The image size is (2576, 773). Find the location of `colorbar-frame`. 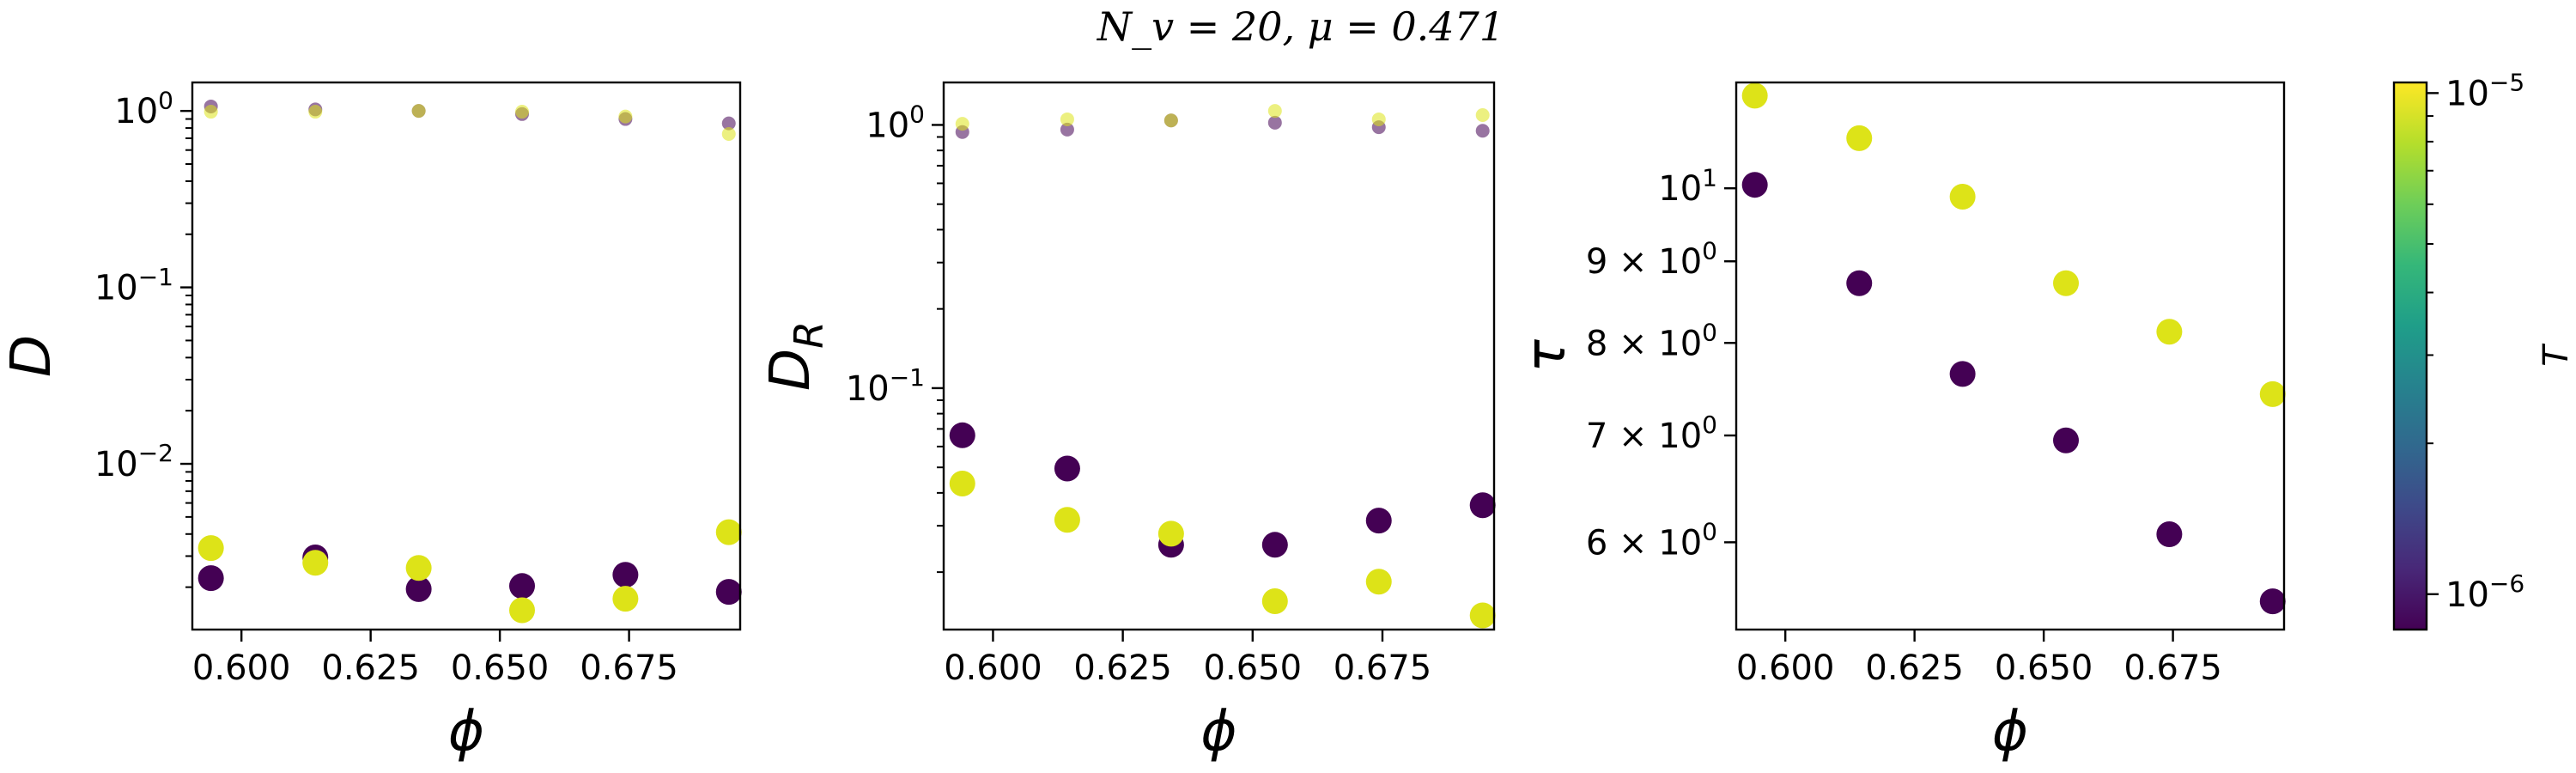

colorbar-frame is located at coordinates (2410, 356).